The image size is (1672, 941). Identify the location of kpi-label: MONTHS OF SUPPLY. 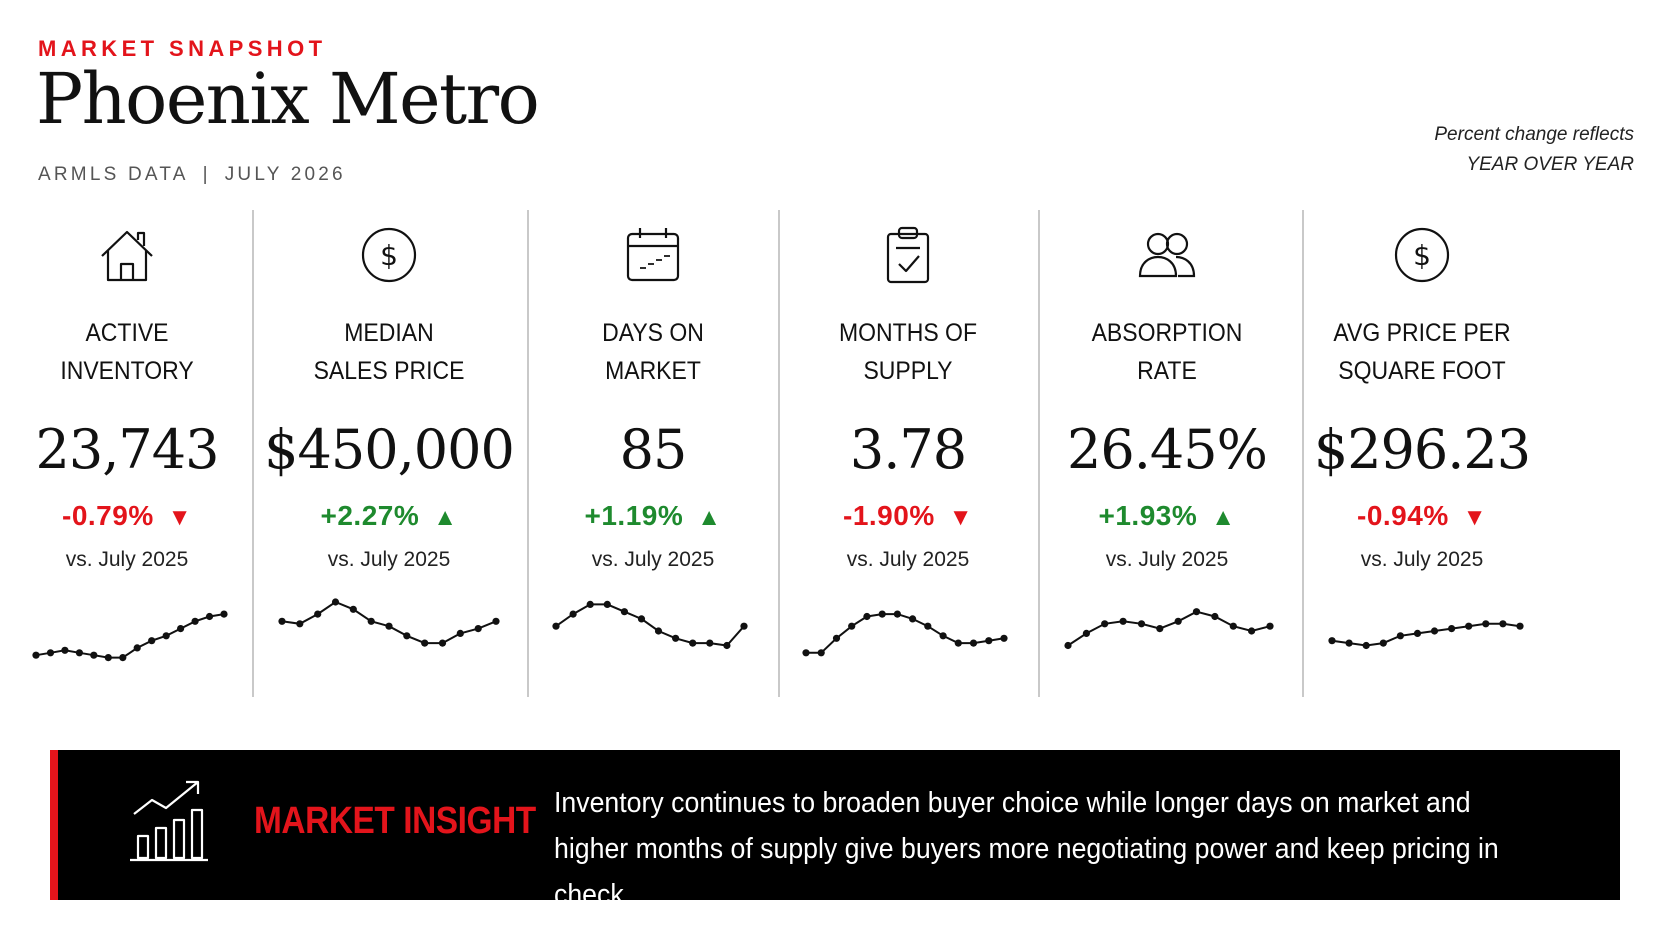
(908, 352).